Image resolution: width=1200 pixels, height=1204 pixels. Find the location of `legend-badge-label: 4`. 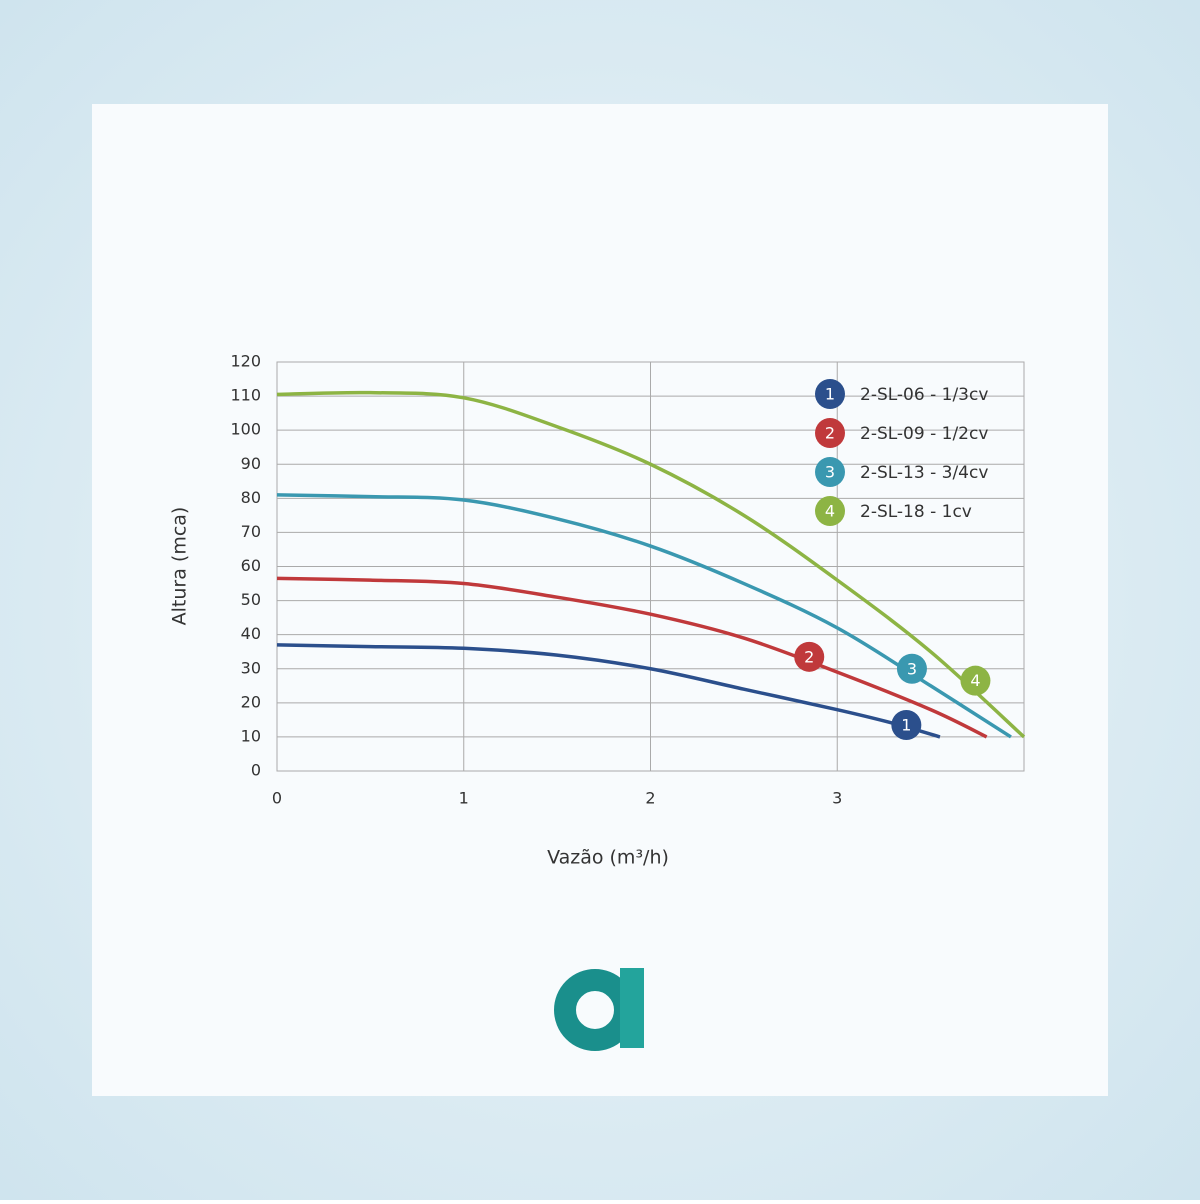

legend-badge-label: 4 is located at coordinates (830, 511).